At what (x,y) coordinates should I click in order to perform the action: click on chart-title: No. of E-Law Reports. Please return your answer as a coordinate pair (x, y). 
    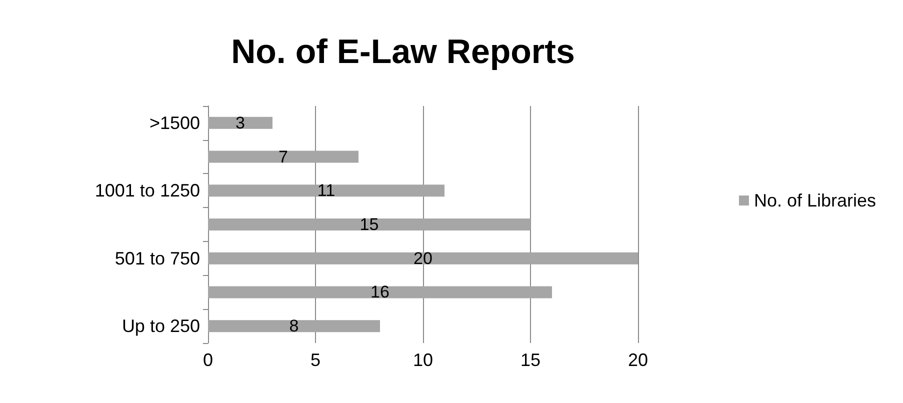
    Looking at the image, I should click on (403, 52).